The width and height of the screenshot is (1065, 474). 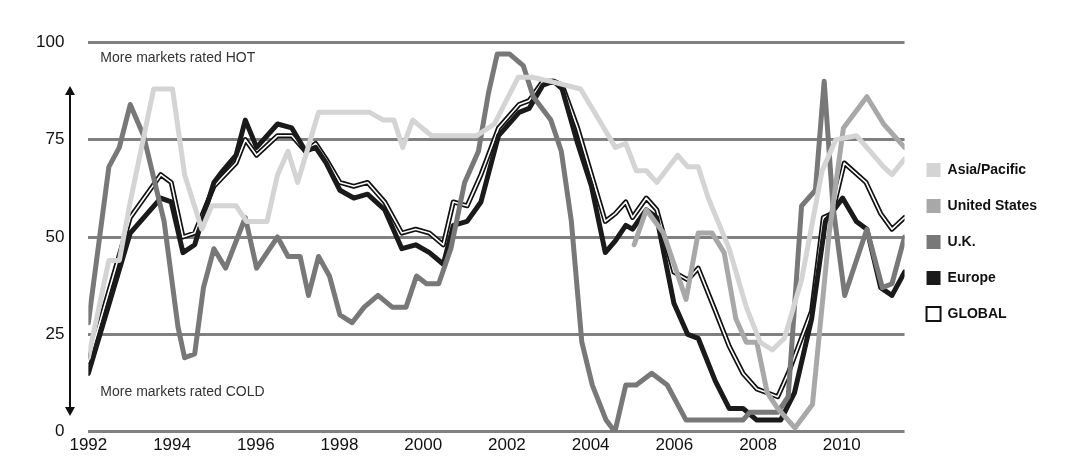 What do you see at coordinates (758, 444) in the screenshot?
I see `x-tick-label: 2008` at bounding box center [758, 444].